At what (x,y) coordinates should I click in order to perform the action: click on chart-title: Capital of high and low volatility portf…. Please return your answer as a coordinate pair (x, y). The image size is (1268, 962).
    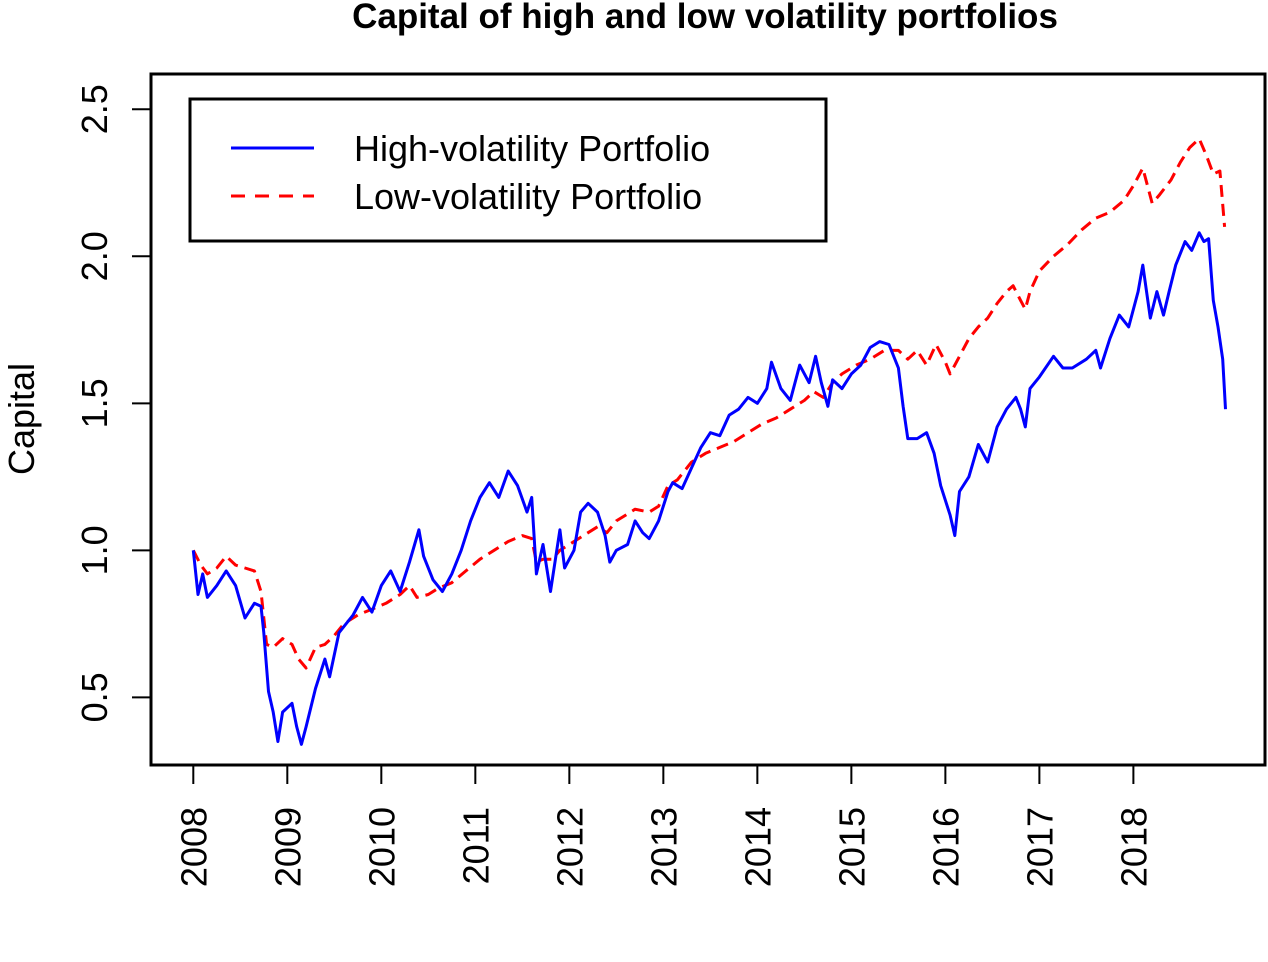
    Looking at the image, I should click on (705, 18).